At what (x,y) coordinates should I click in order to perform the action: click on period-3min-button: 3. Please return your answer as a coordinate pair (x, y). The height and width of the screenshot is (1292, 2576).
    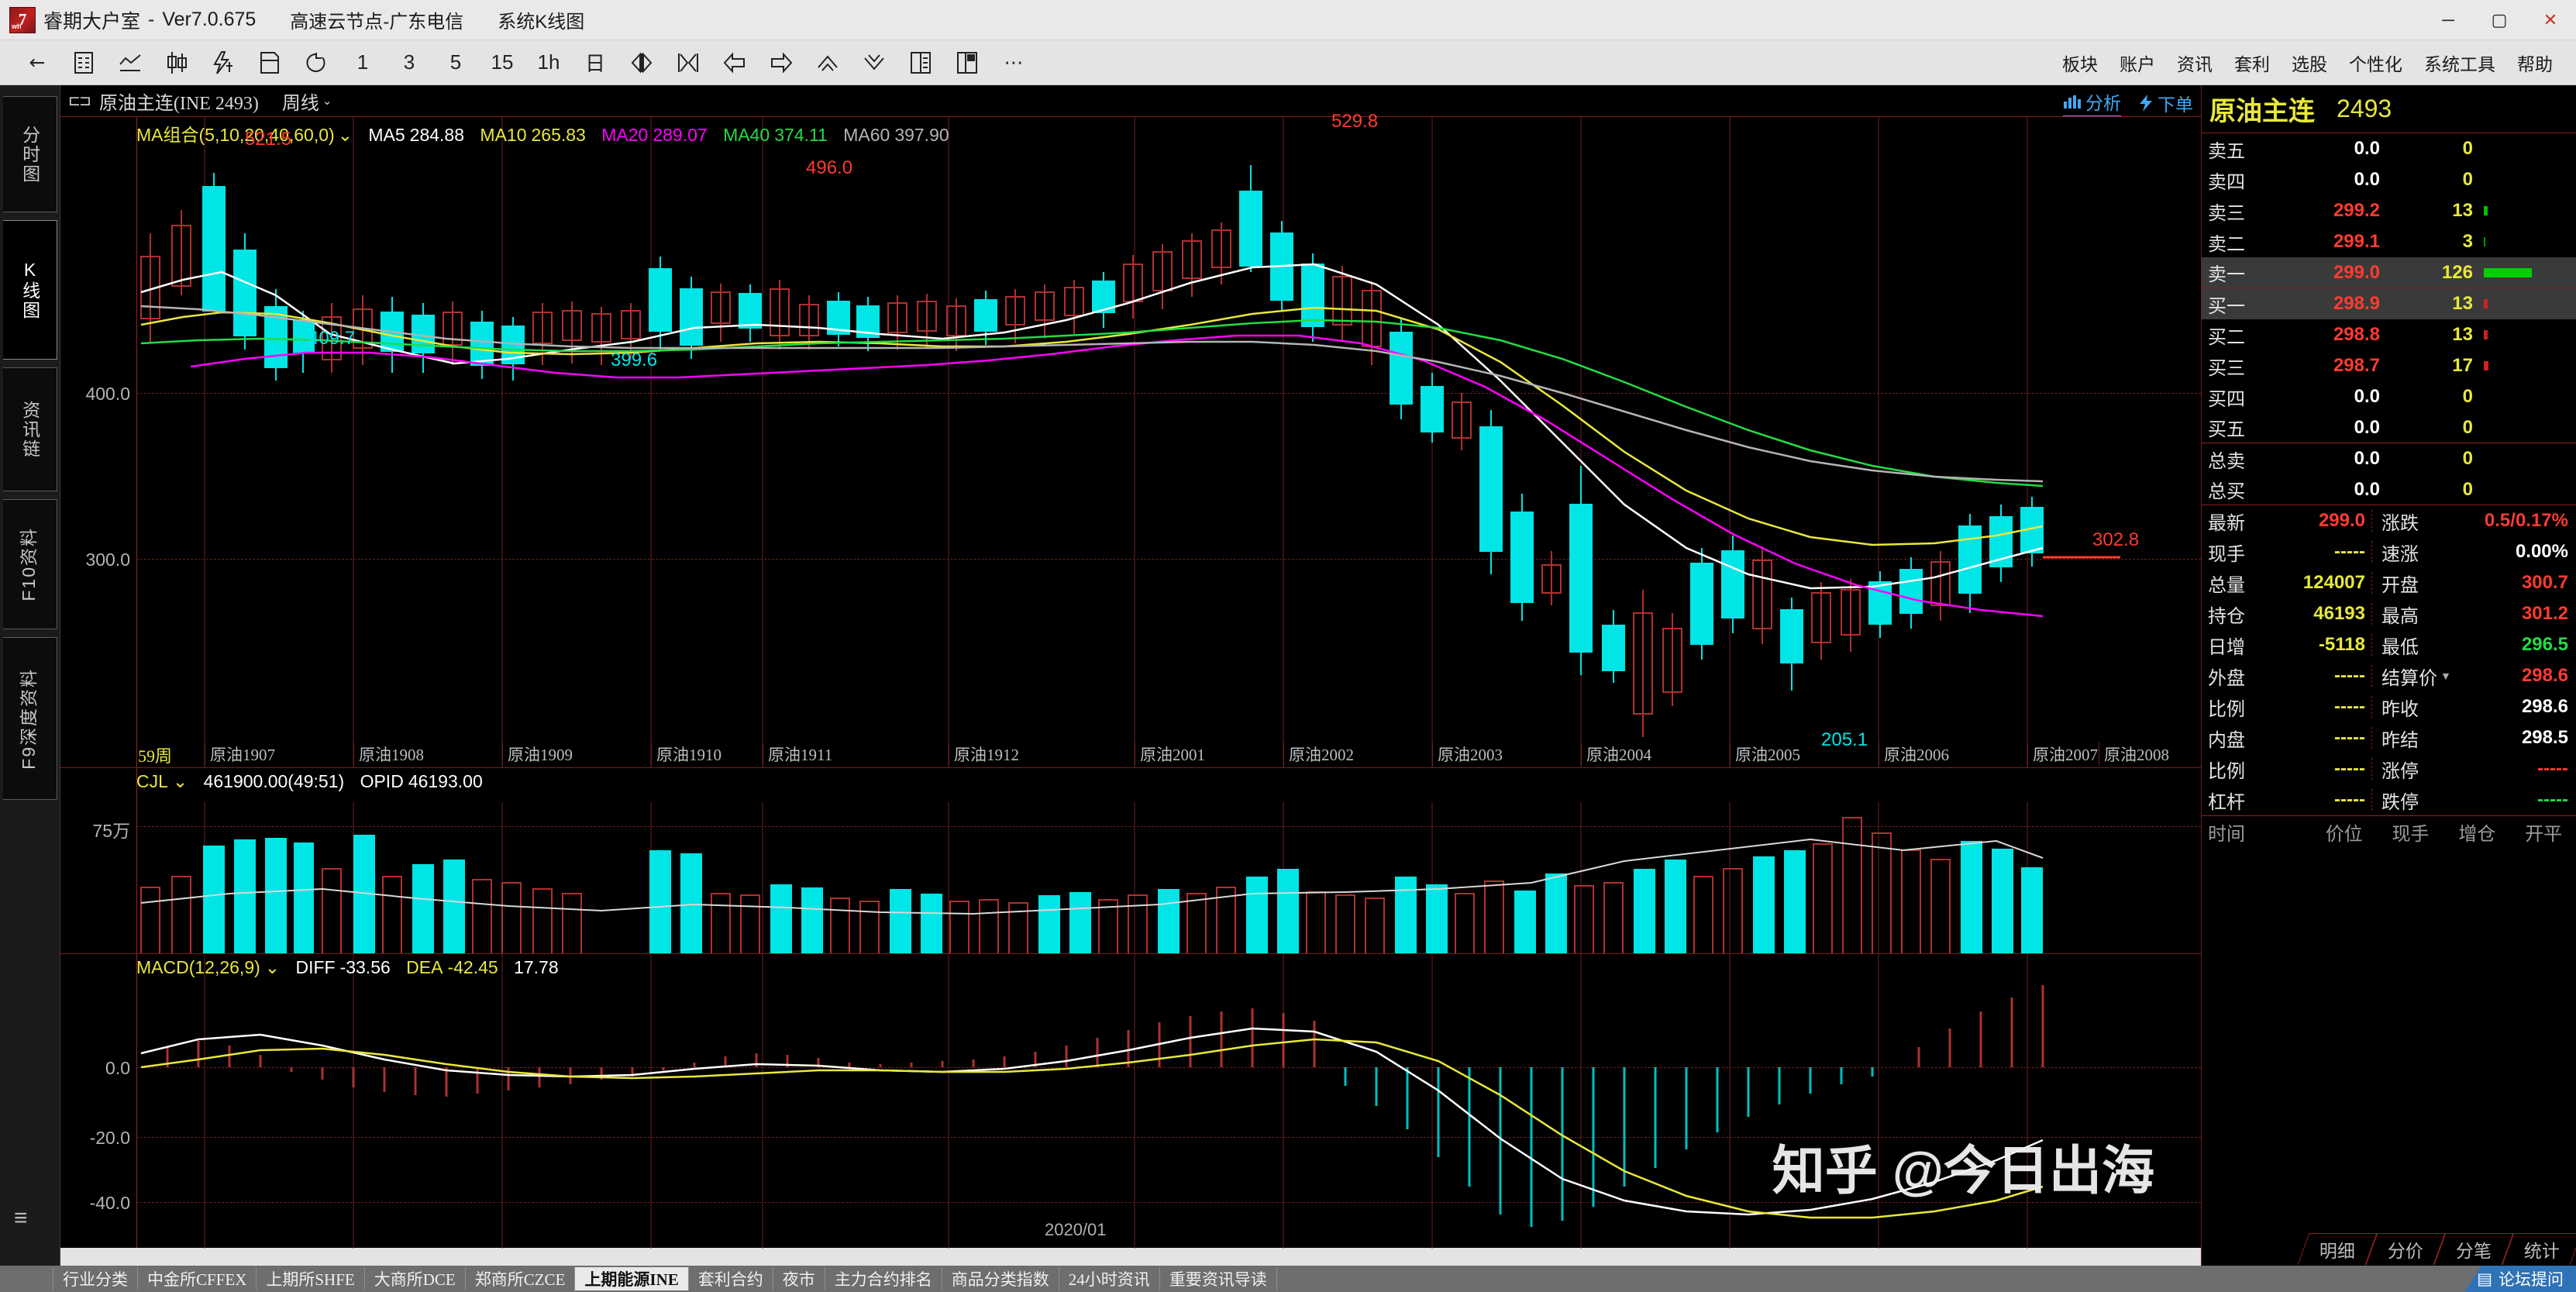
    Looking at the image, I should click on (409, 62).